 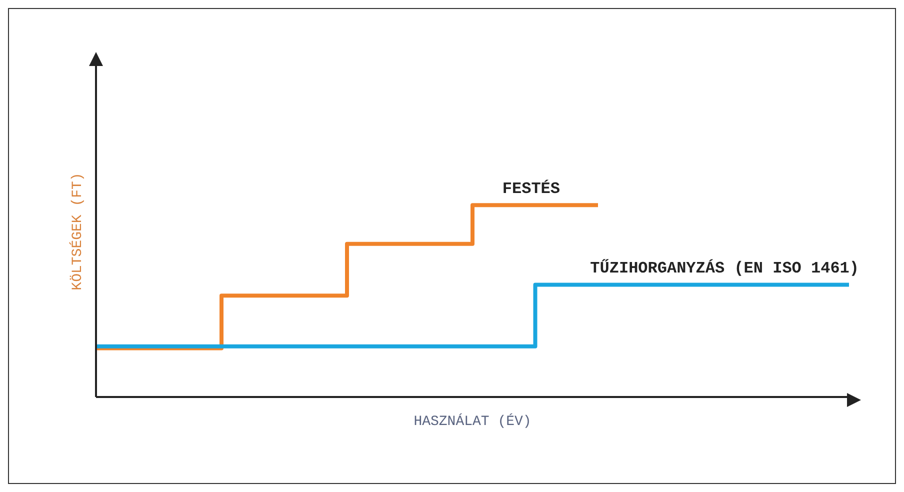 What do you see at coordinates (724, 268) in the screenshot?
I see `series-label: TŰZIHORGANYZÁS (EN ISO 1461)` at bounding box center [724, 268].